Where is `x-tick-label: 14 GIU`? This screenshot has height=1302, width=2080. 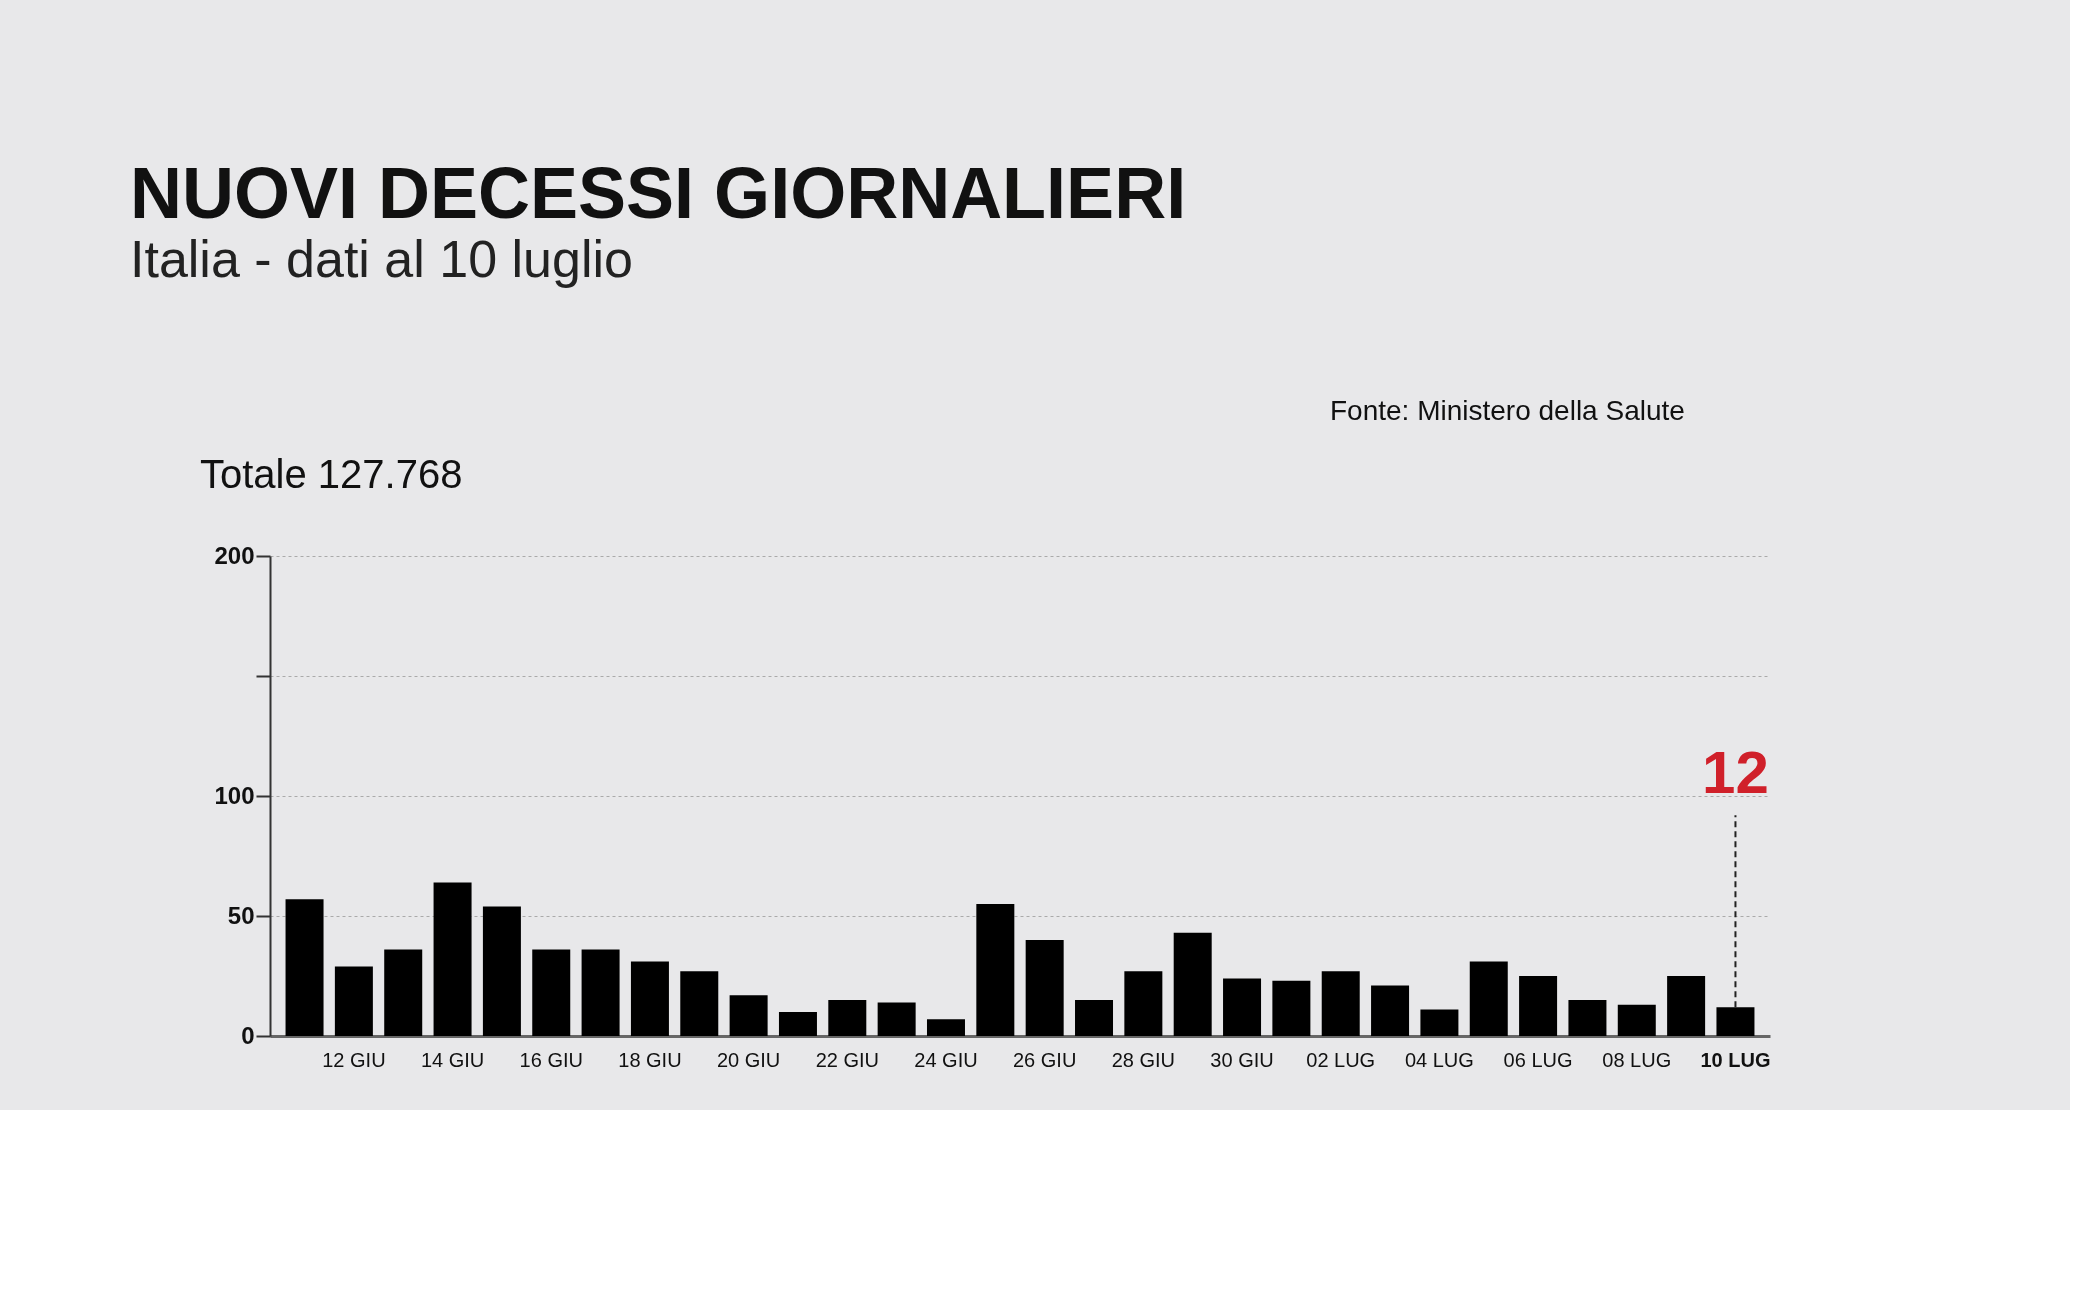 x-tick-label: 14 GIU is located at coordinates (452, 1059).